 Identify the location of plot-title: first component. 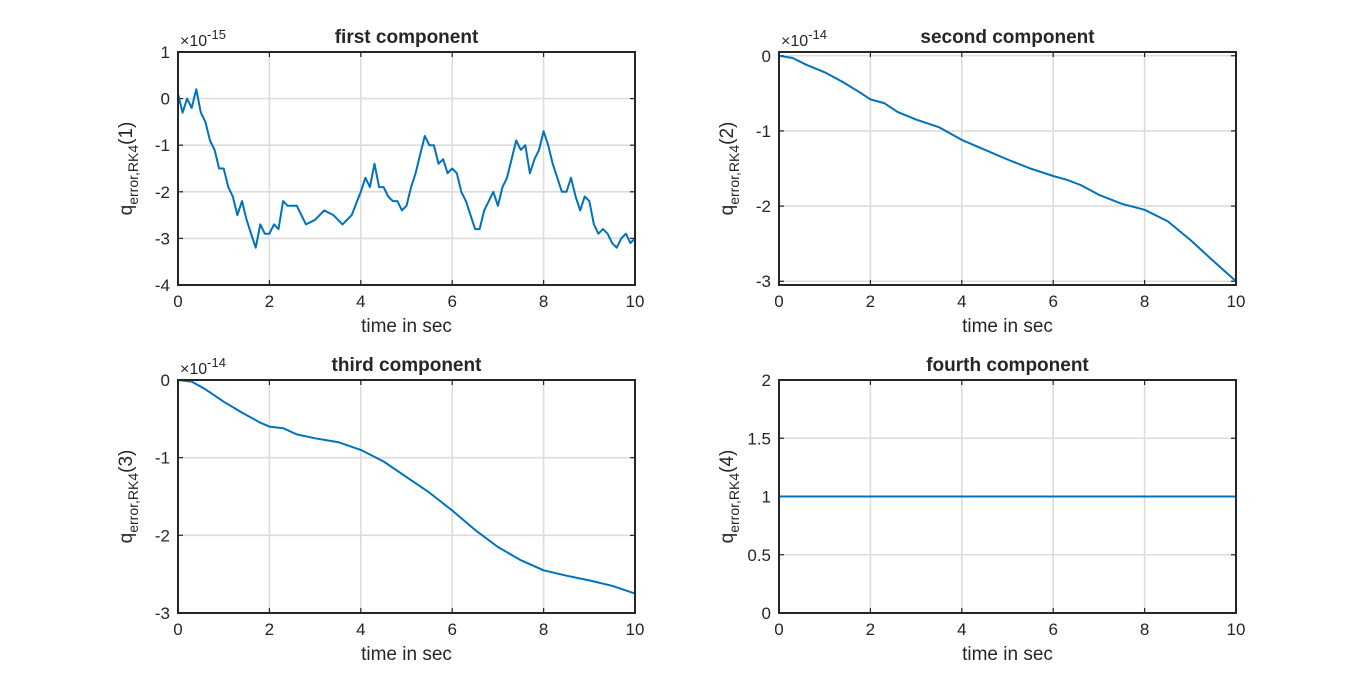
(407, 37).